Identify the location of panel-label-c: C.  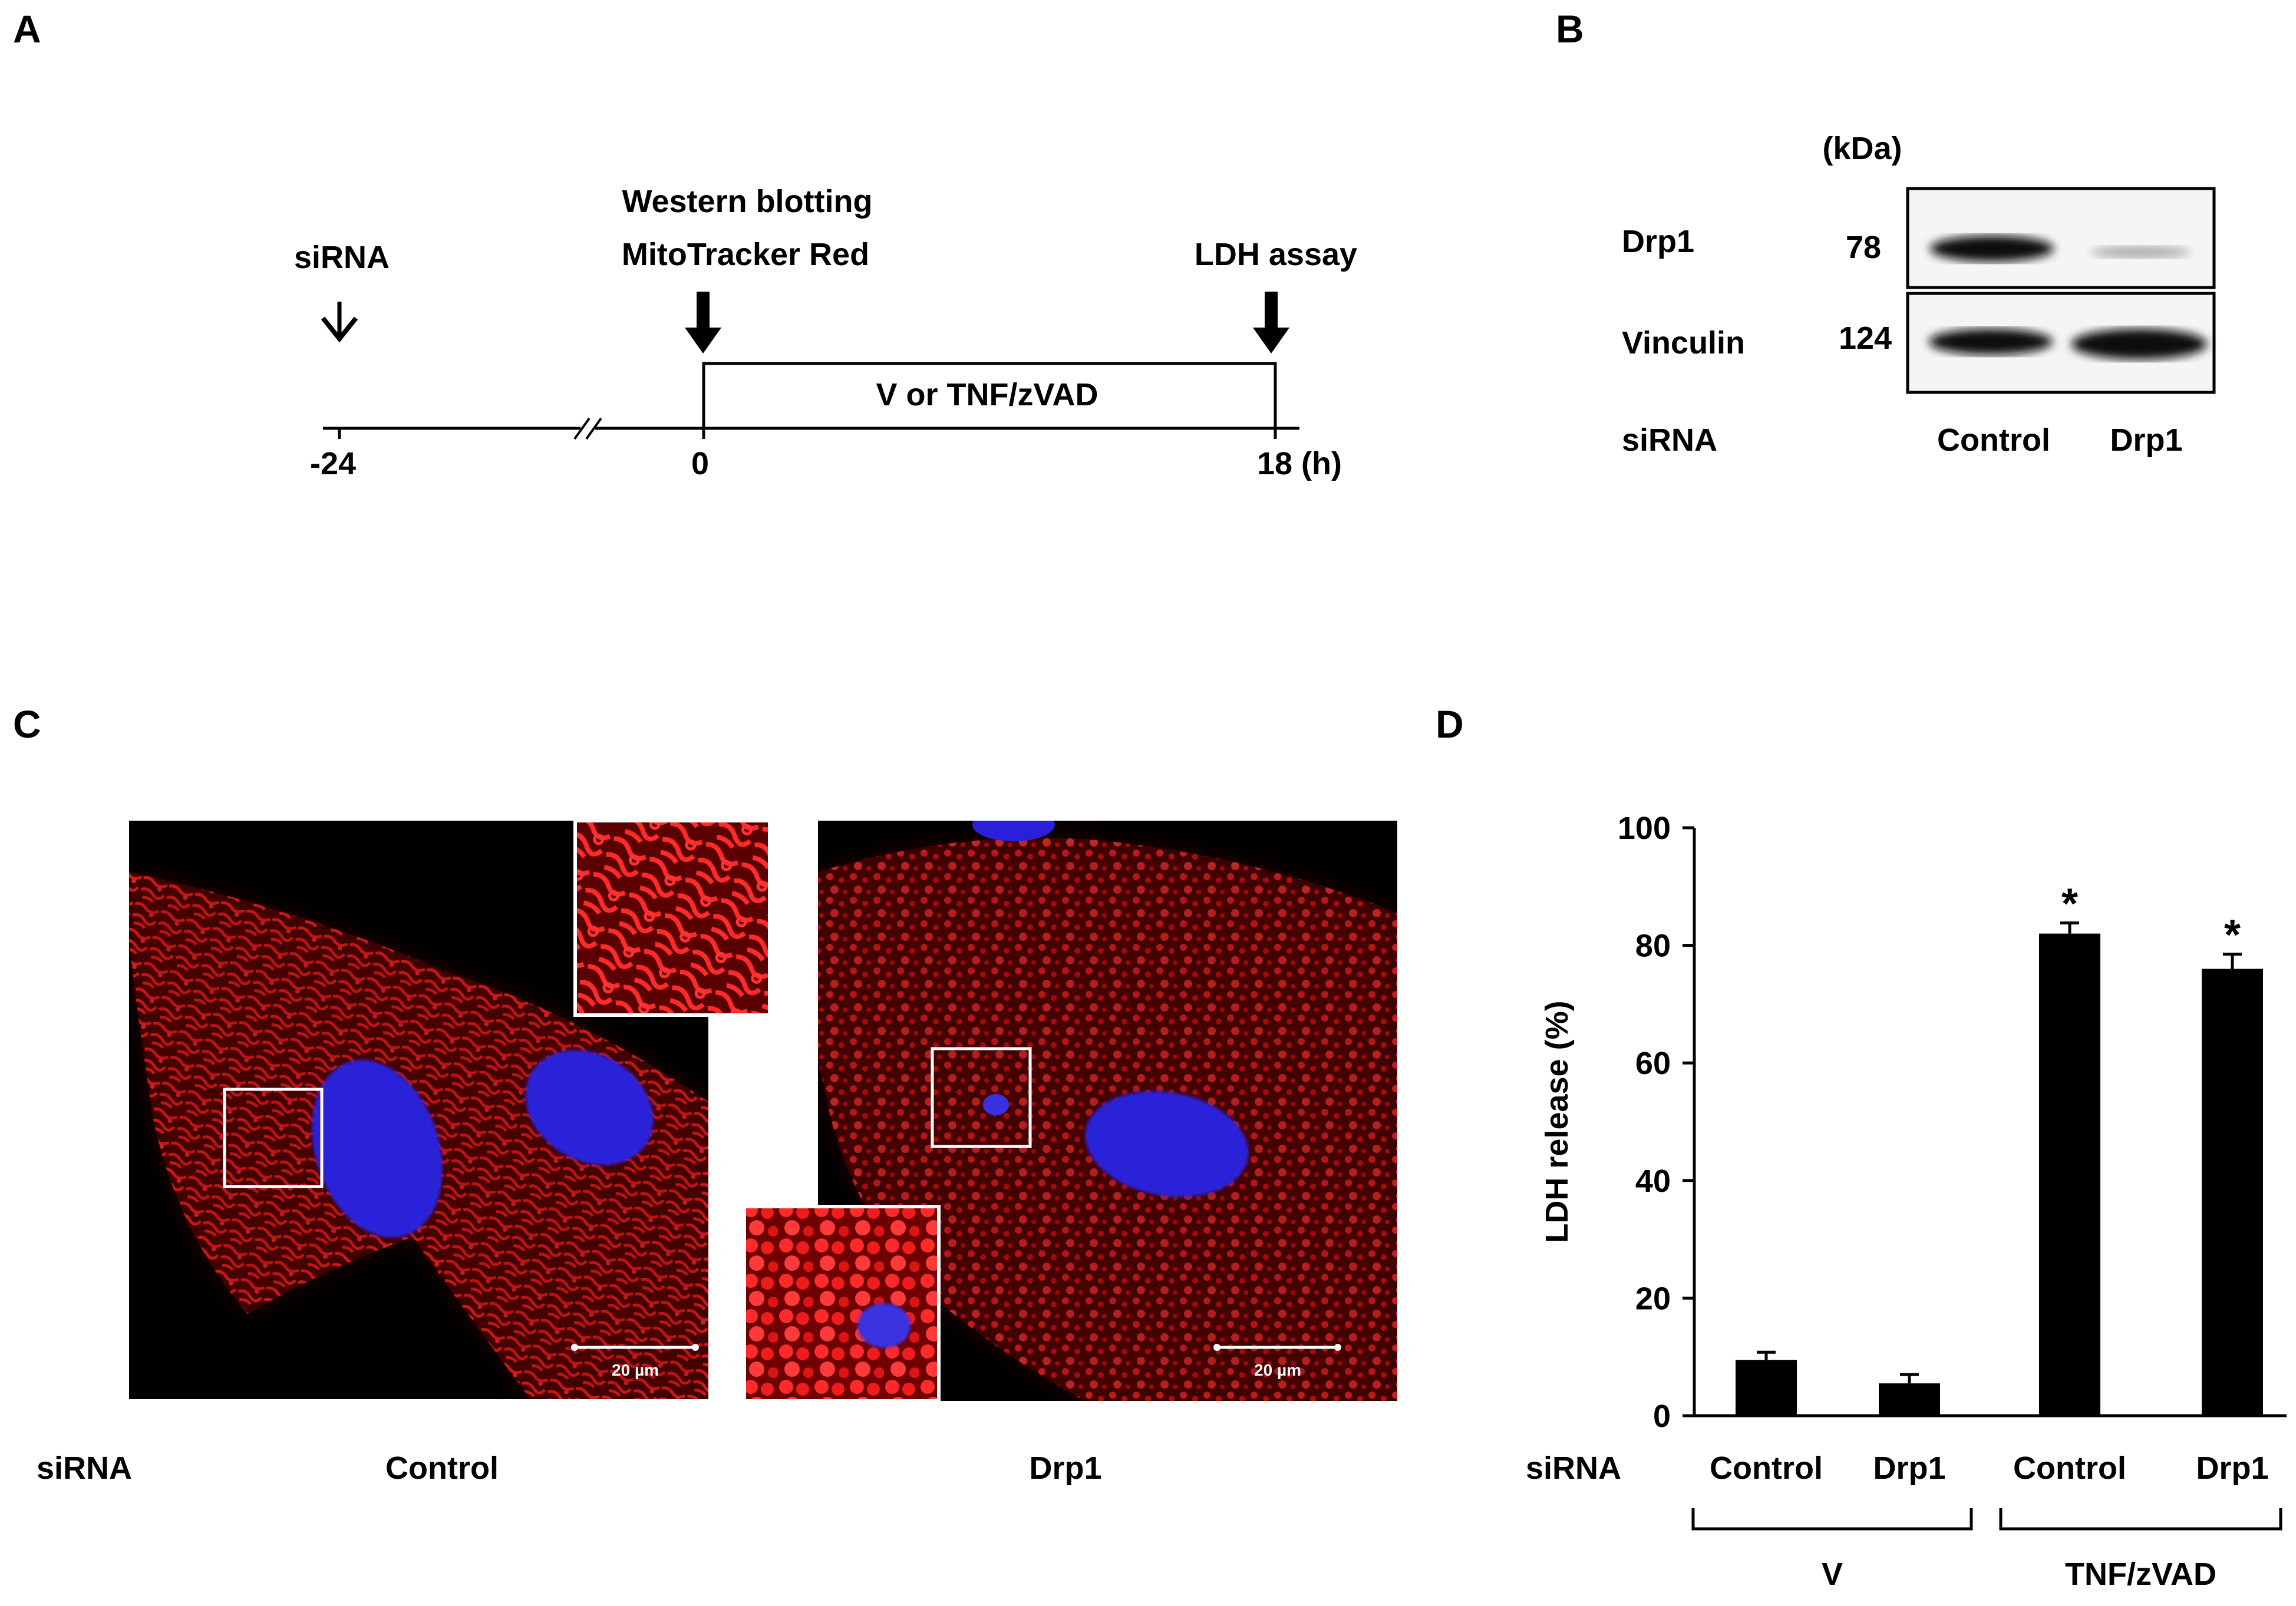
(27, 724).